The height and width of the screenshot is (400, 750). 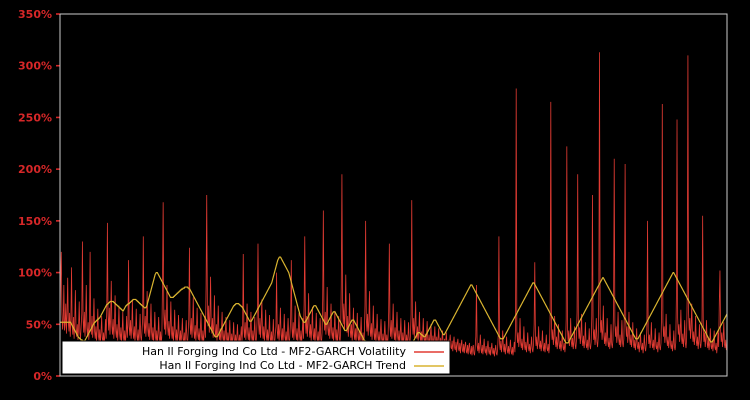 I want to click on y-axis-tick-label: 50%, so click(x=39, y=324).